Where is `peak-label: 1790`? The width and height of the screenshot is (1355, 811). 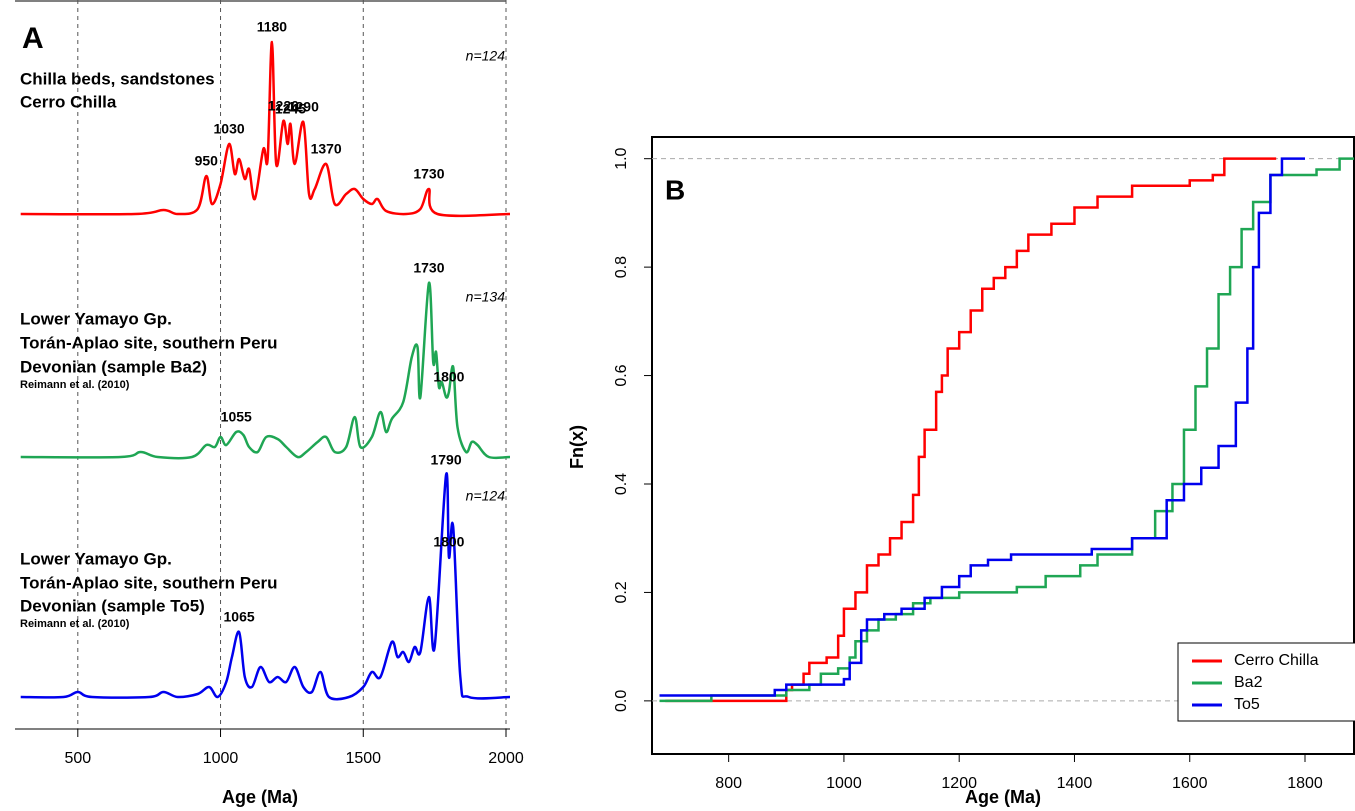 peak-label: 1790 is located at coordinates (445, 460).